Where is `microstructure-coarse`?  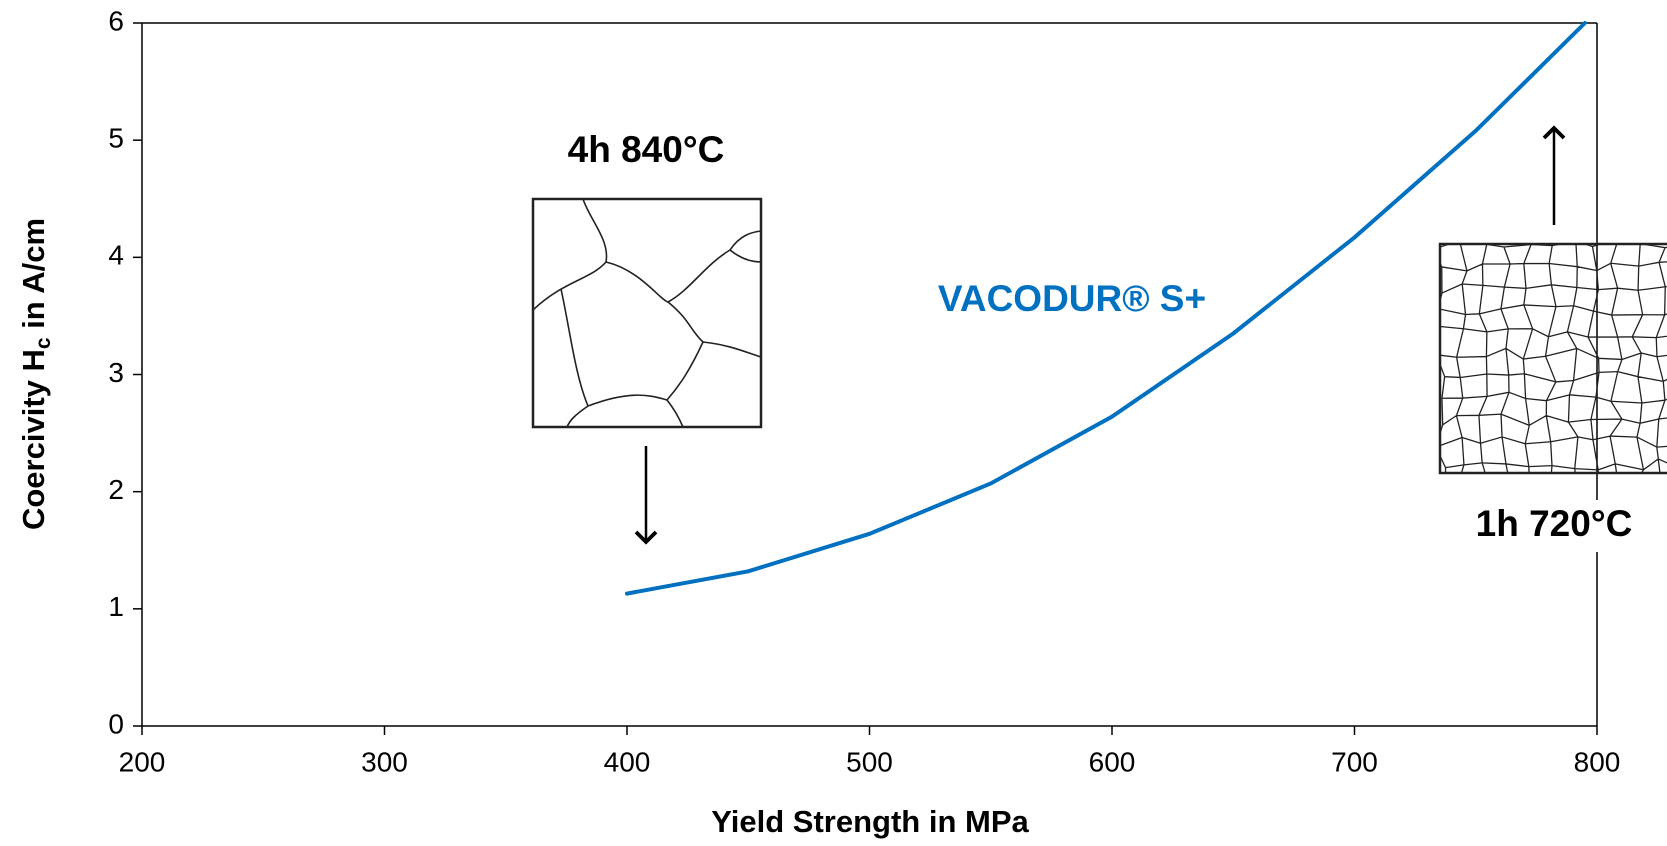 microstructure-coarse is located at coordinates (647, 313).